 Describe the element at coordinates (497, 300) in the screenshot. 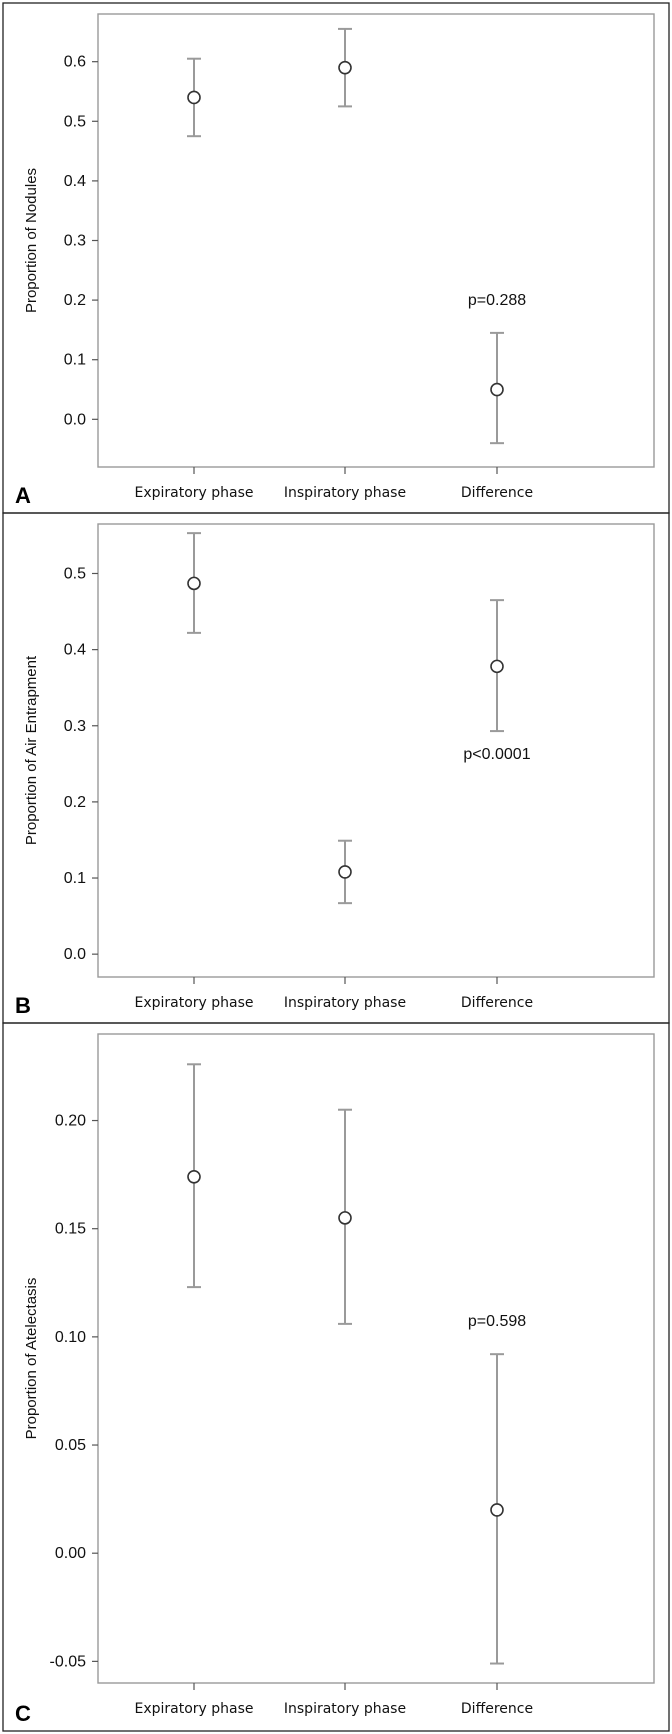

I see `p-value-annotation: p=0.288` at that location.